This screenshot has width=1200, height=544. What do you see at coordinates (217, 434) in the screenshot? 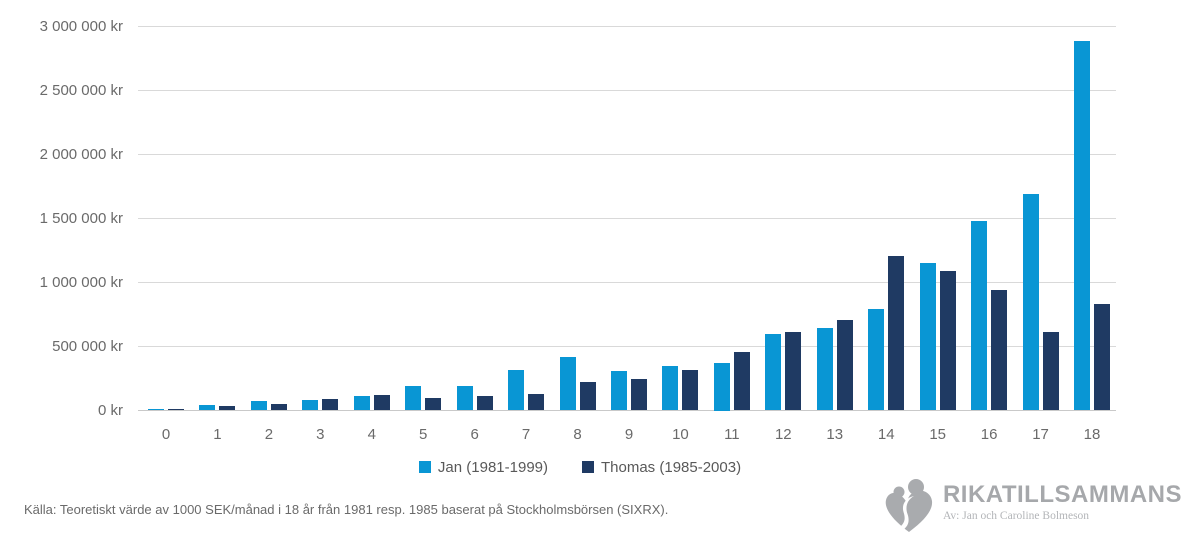
I see `x-axis-tick-label: 1` at bounding box center [217, 434].